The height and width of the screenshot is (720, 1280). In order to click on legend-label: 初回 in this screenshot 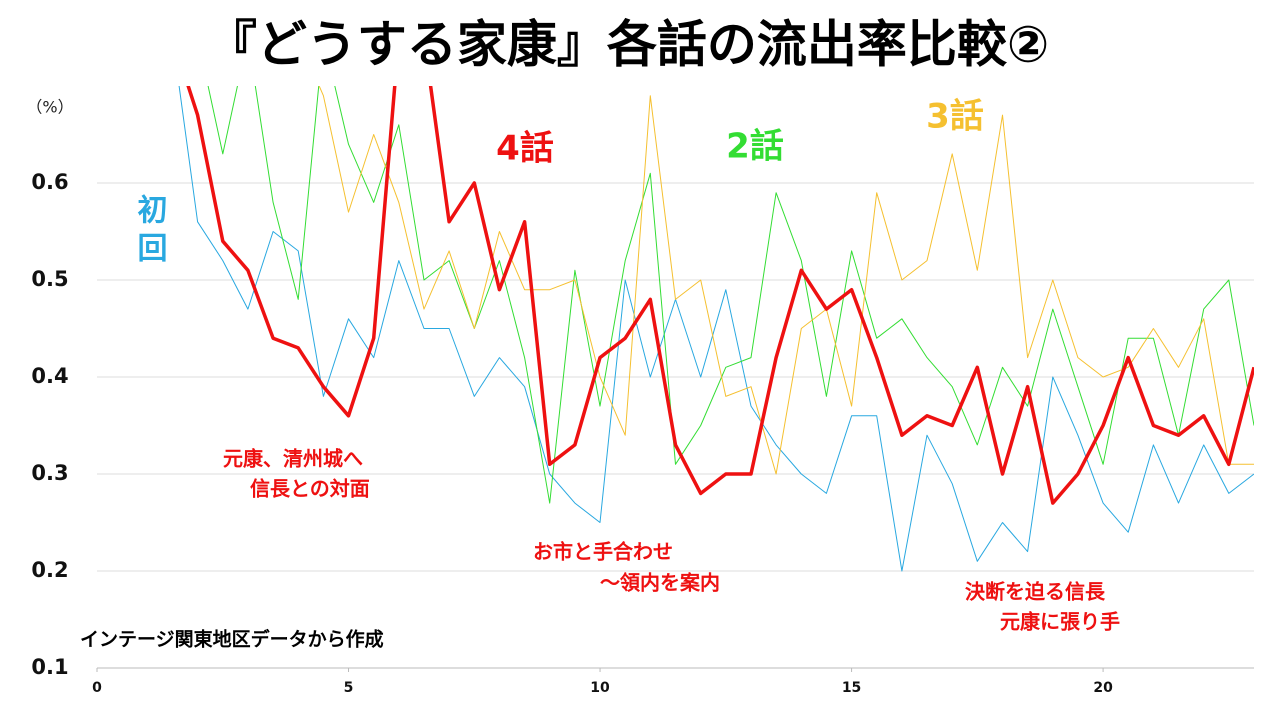, I will do `click(150, 232)`.